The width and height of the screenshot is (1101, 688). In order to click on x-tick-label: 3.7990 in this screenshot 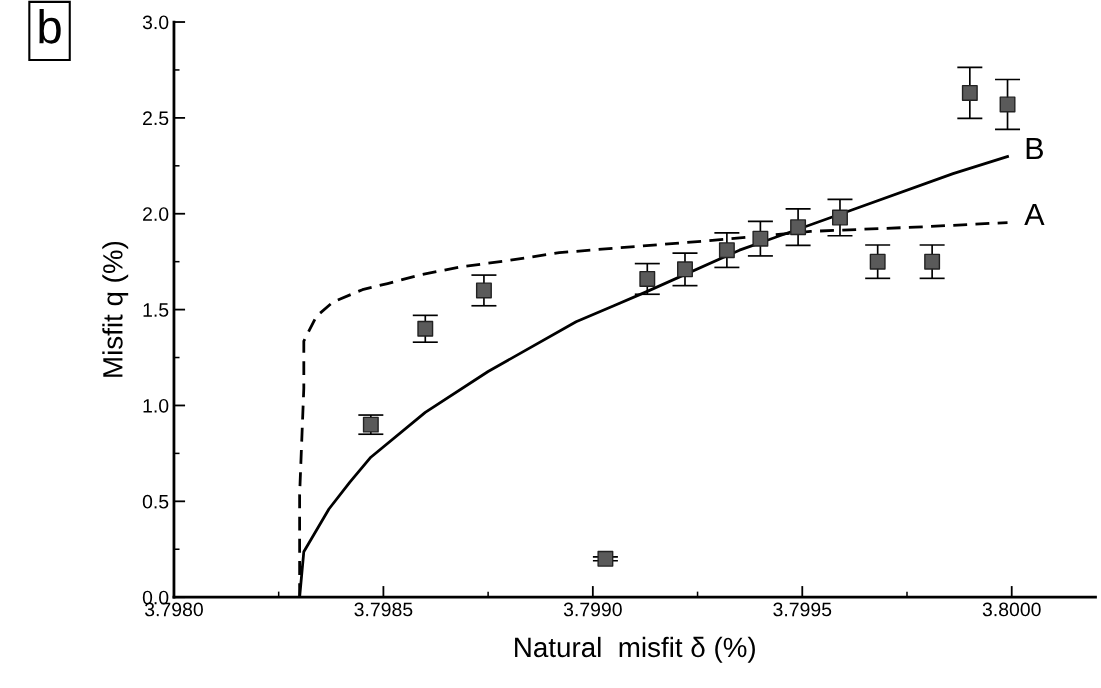, I will do `click(592, 609)`.